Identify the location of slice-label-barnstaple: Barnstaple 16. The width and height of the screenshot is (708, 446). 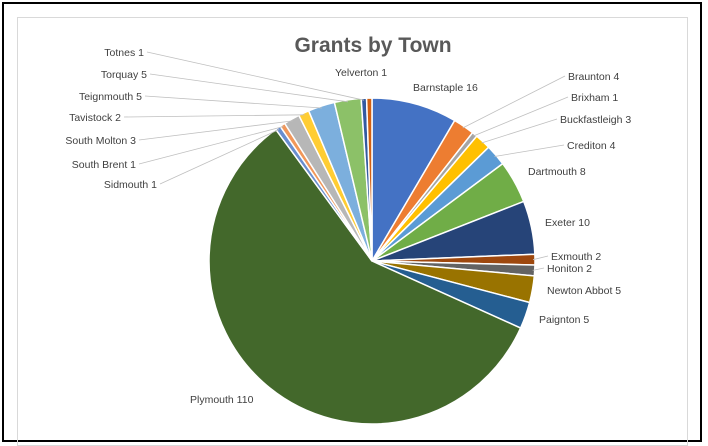
(445, 88).